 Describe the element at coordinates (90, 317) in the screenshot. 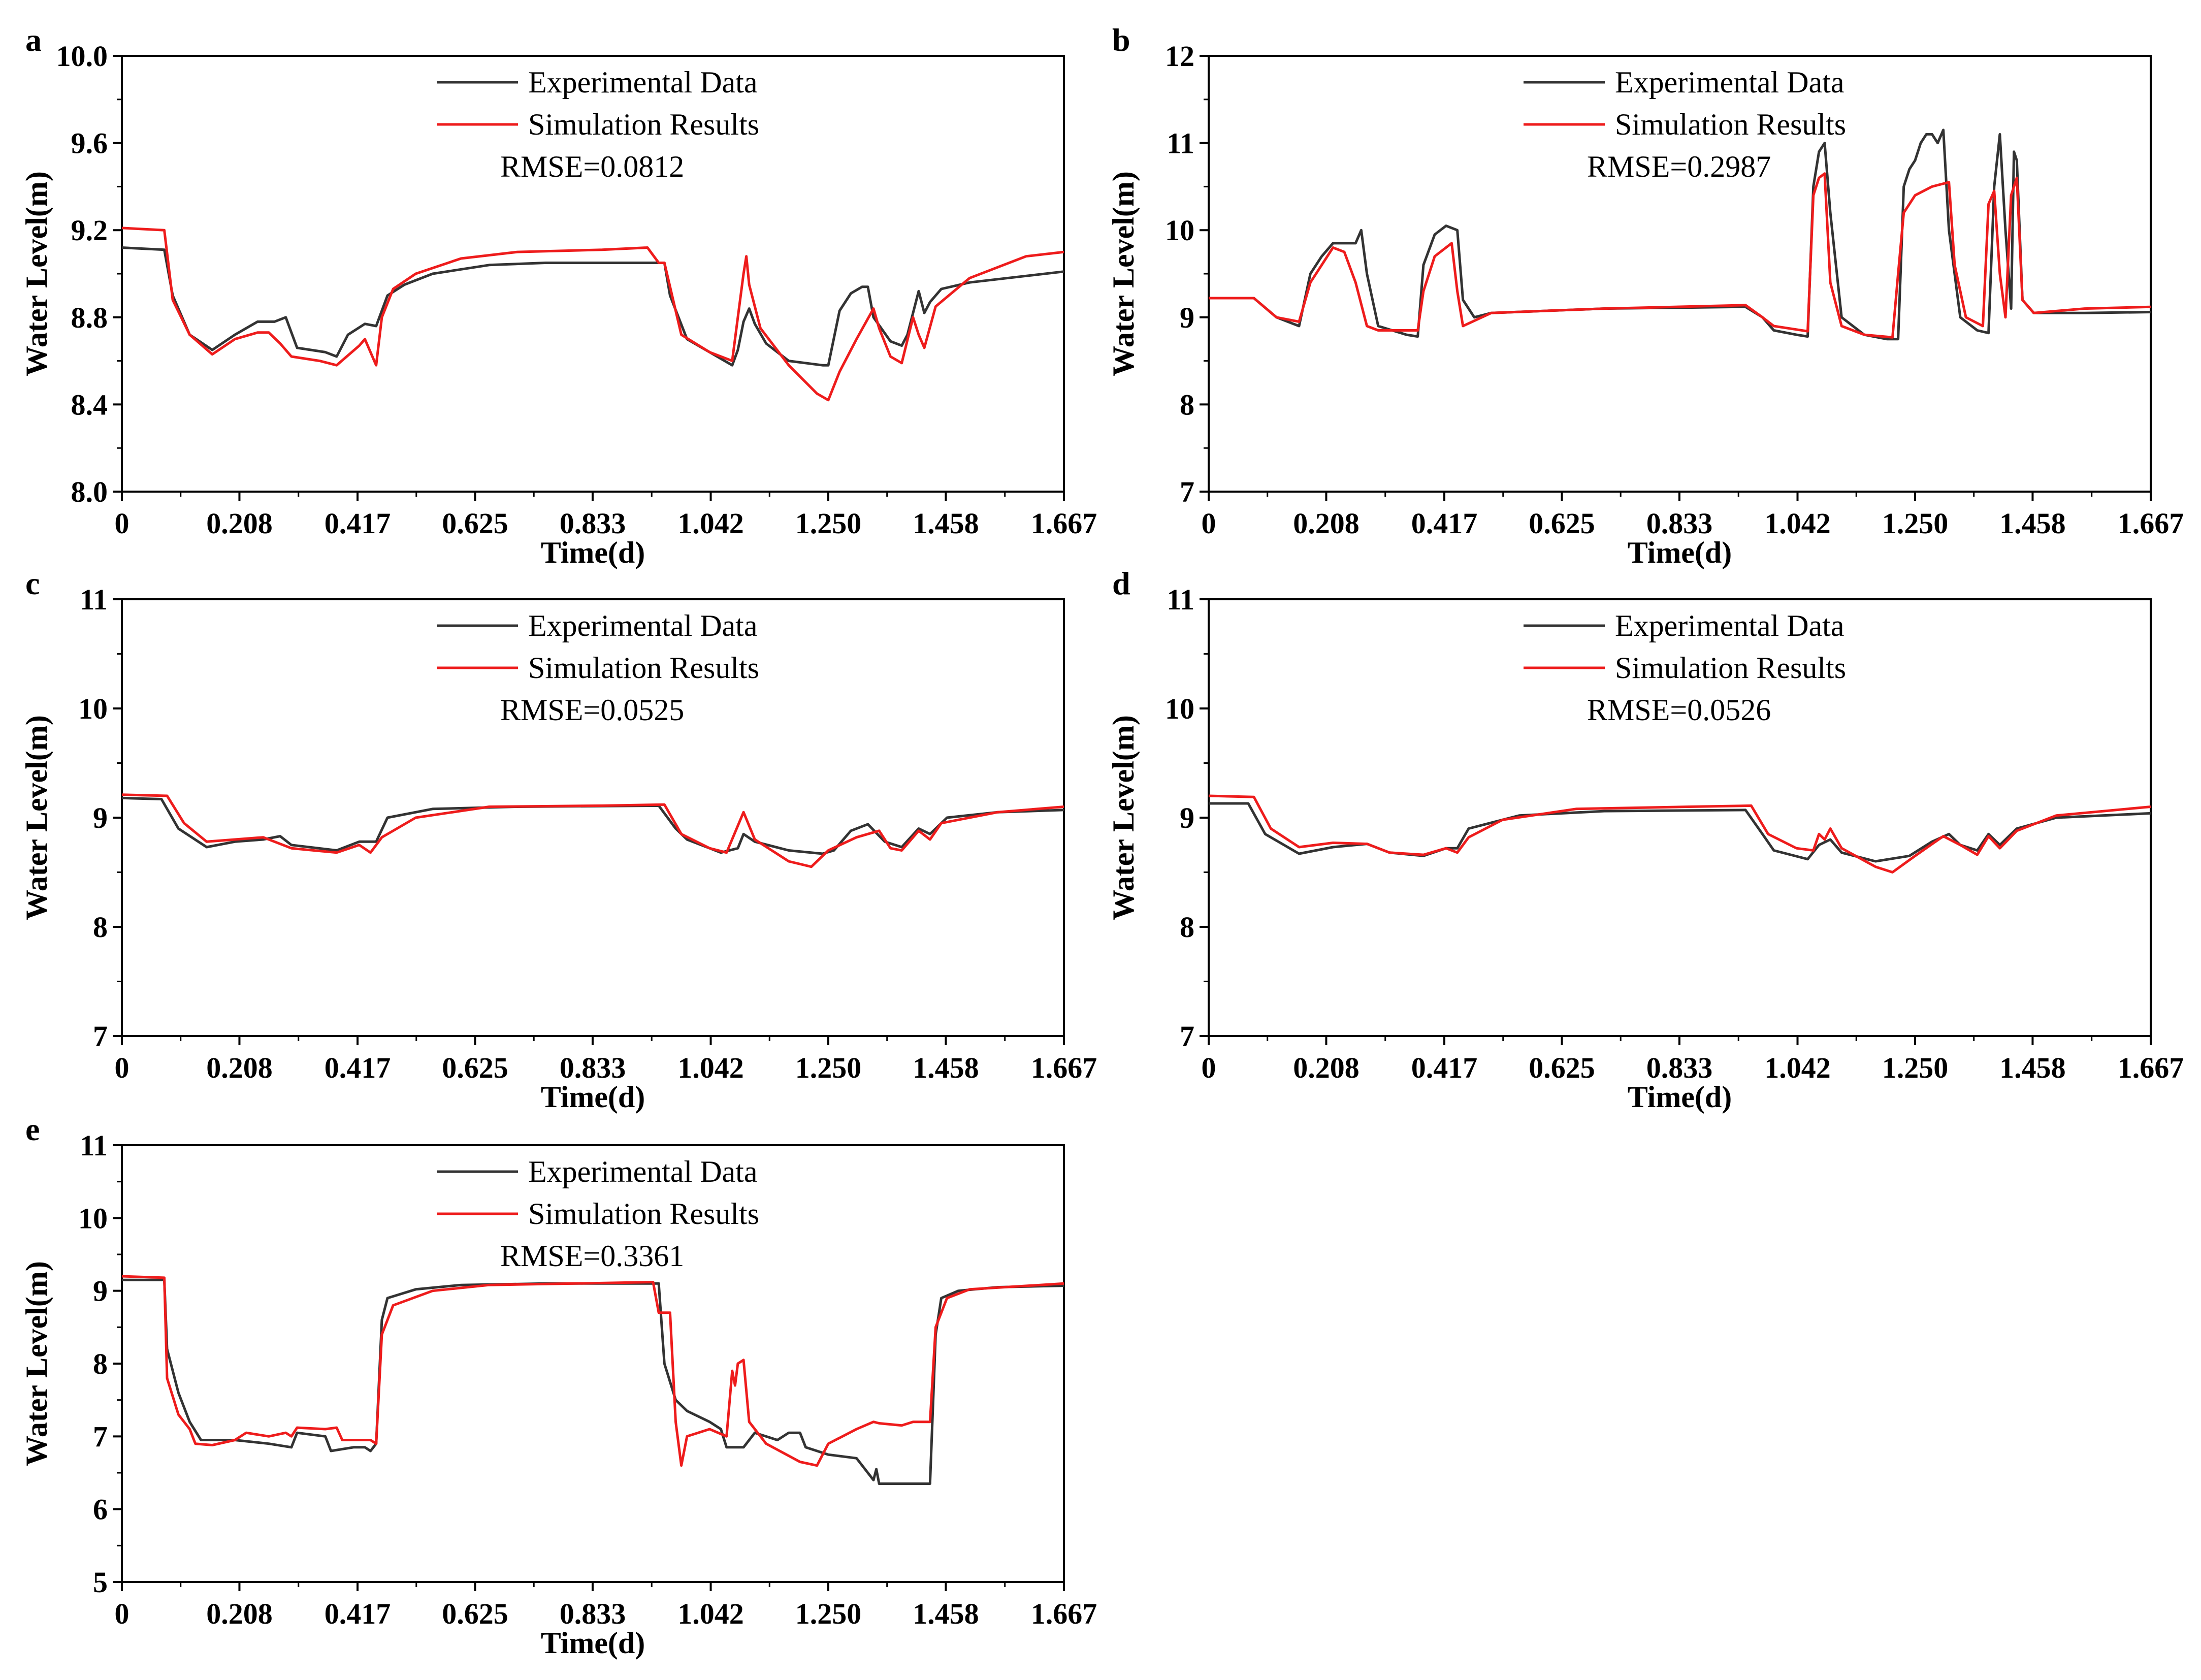

I see `y-tick-label: 8.8` at that location.